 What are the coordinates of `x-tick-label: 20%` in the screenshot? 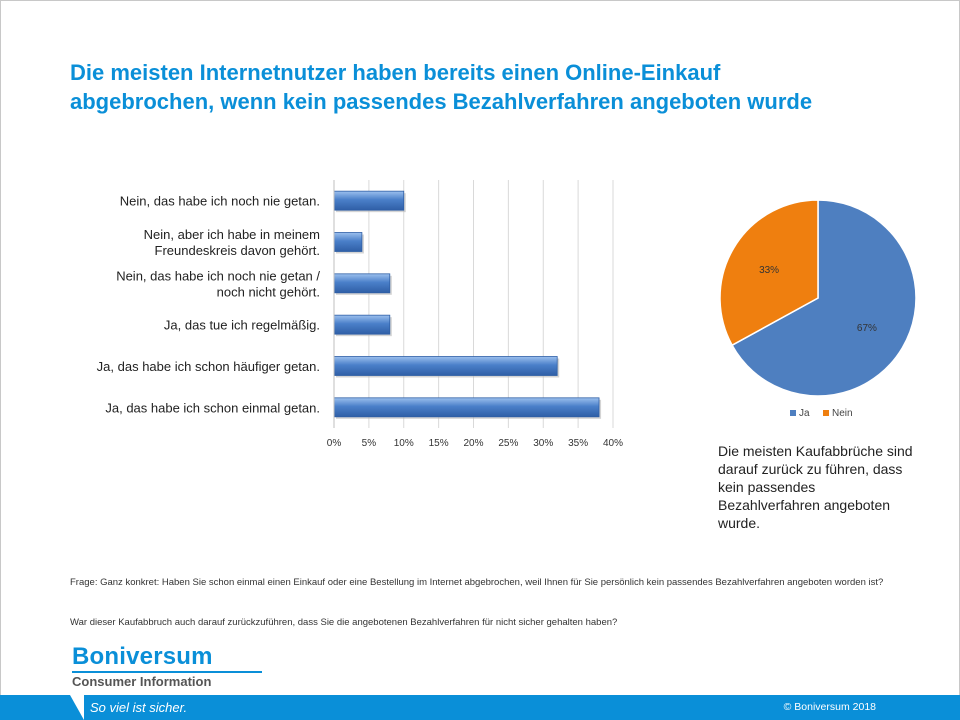 It's located at (473, 443).